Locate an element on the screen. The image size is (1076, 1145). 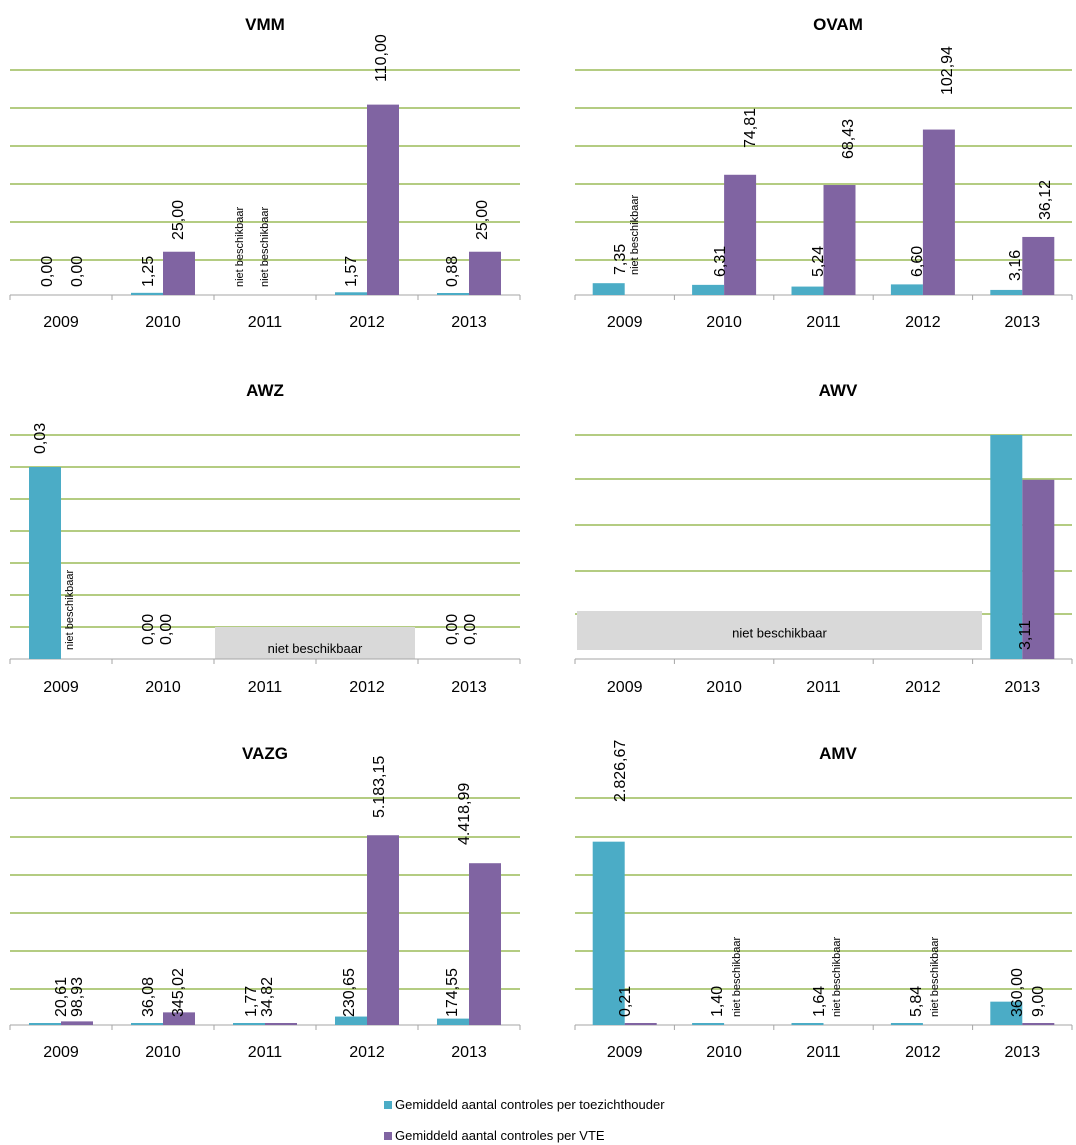
vazg-data-label-vte: 4.418,99 is located at coordinates (464, 814).